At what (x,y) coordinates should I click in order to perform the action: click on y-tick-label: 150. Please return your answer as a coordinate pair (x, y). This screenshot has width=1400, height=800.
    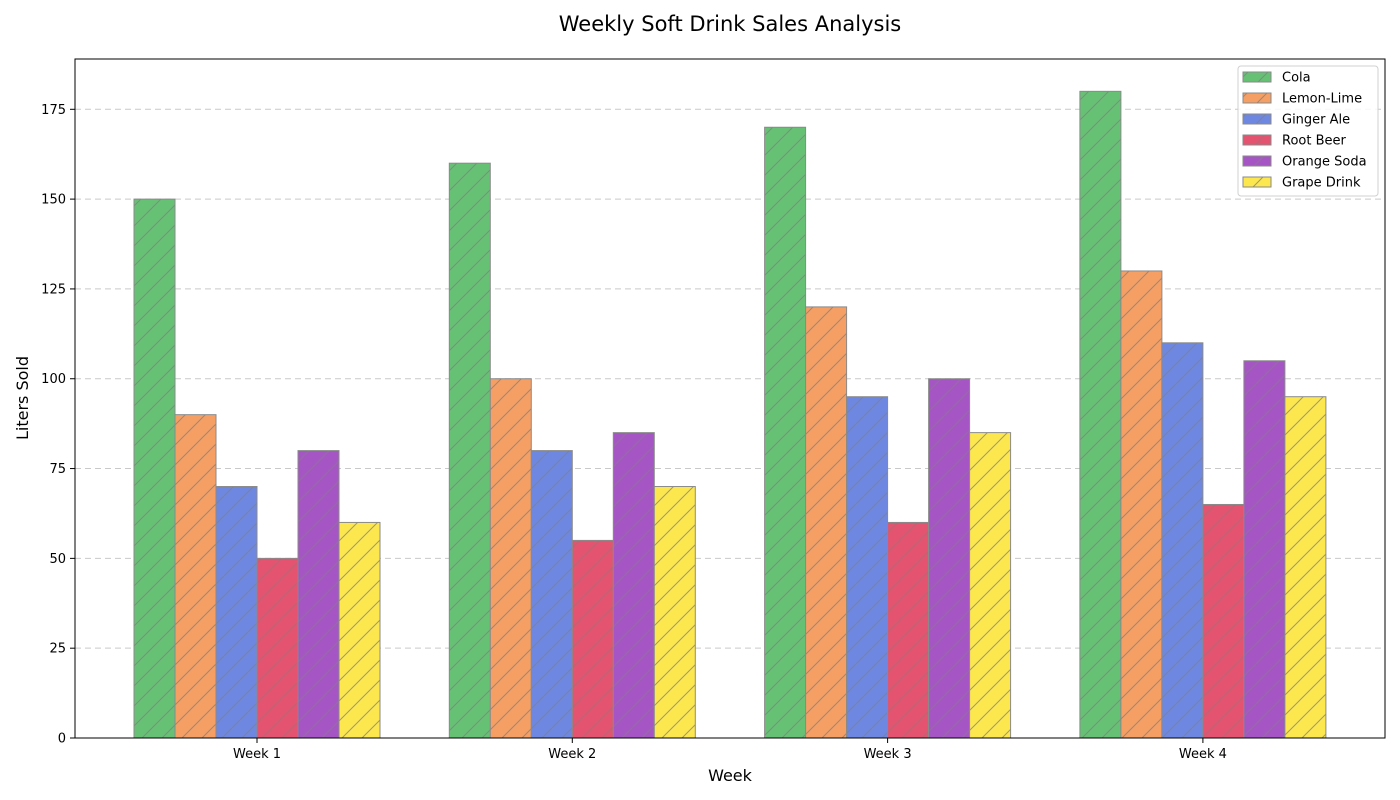
    Looking at the image, I should click on (53, 200).